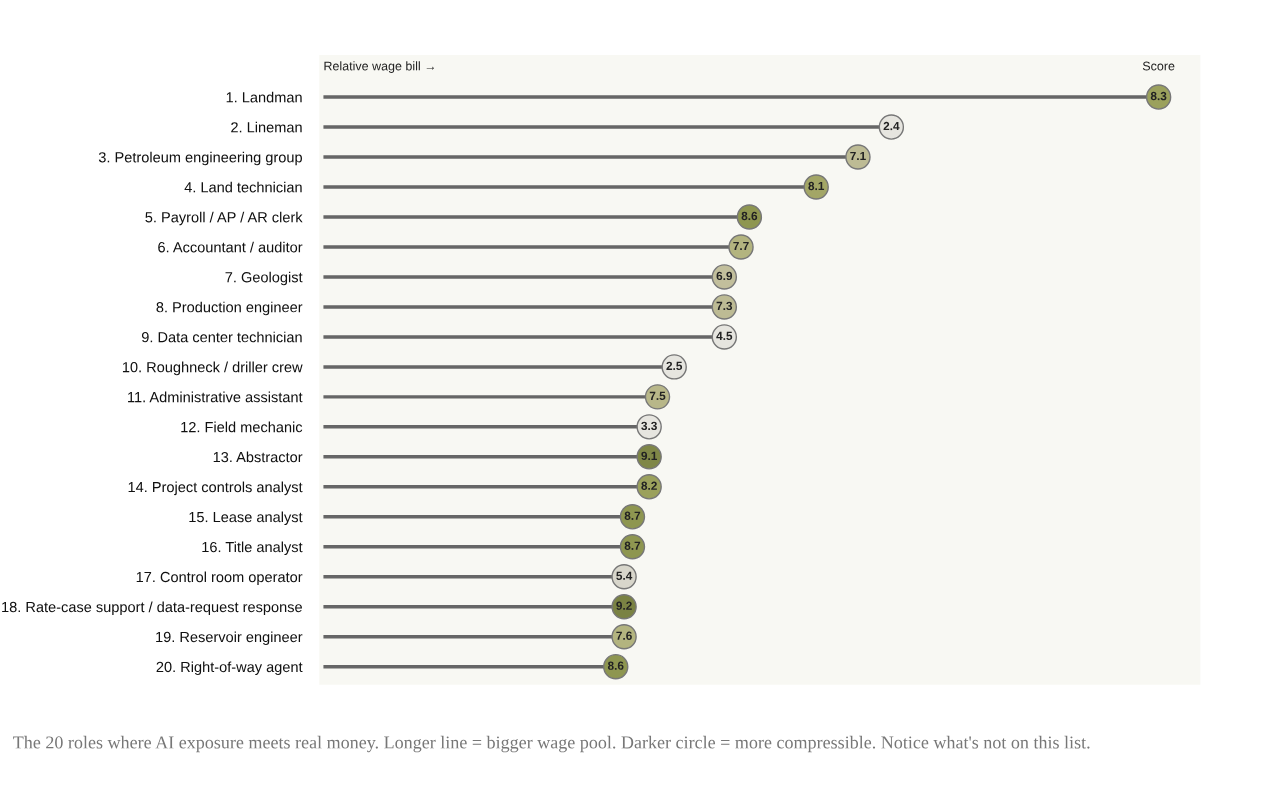 The height and width of the screenshot is (787, 1277). Describe the element at coordinates (891, 126) in the screenshot. I see `annotation: 2.4` at that location.